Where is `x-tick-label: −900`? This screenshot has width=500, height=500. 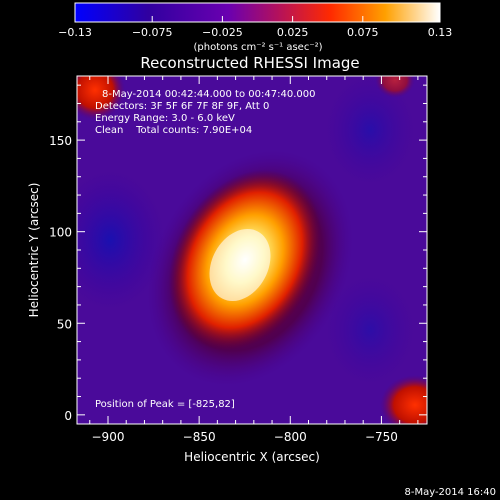 x-tick-label: −900 is located at coordinates (108, 437).